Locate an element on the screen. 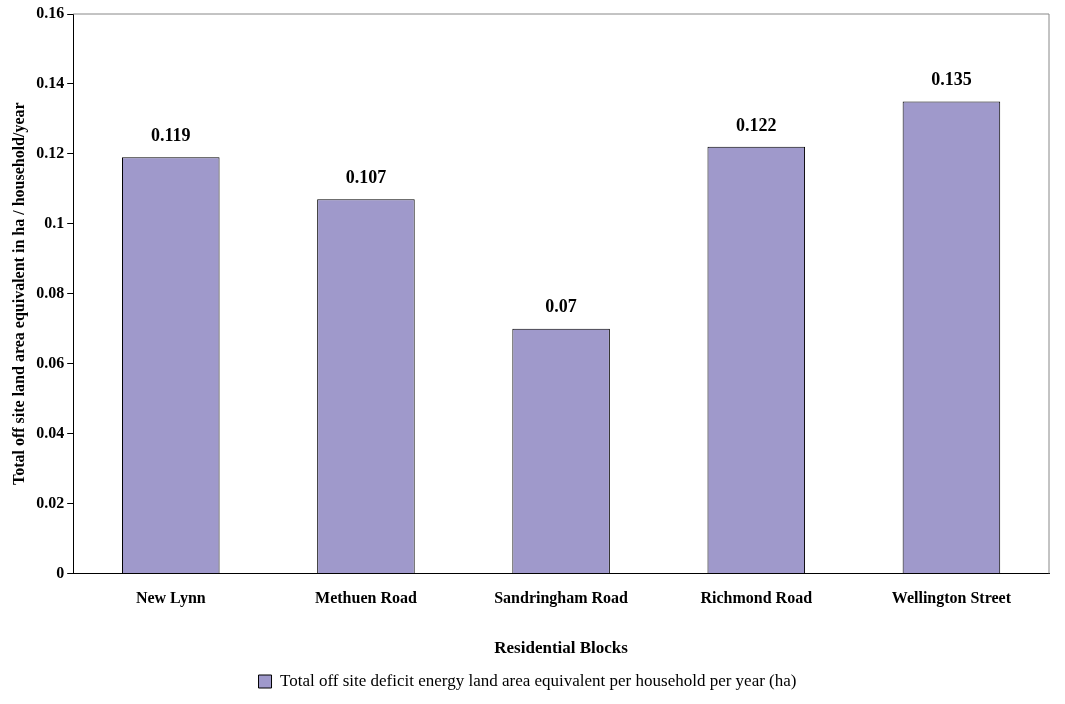 The height and width of the screenshot is (704, 1065). x-tick-label: Richmond Road is located at coordinates (756, 598).